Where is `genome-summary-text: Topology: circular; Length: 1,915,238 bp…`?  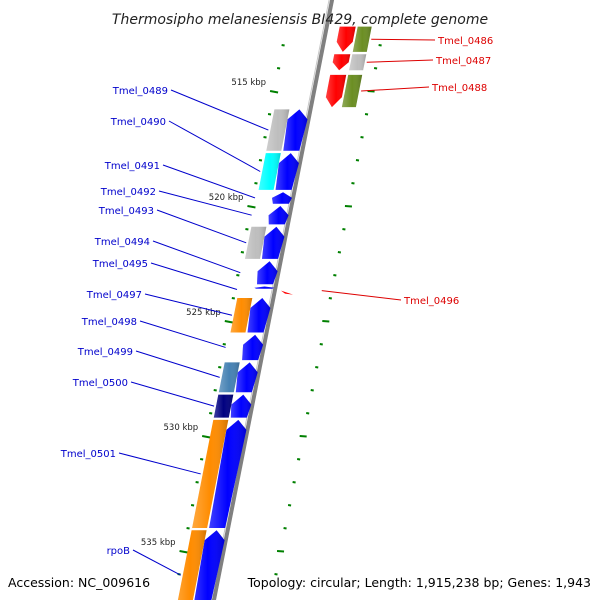 genome-summary-text: Topology: circular; Length: 1,915,238 bp… is located at coordinates (419, 582).